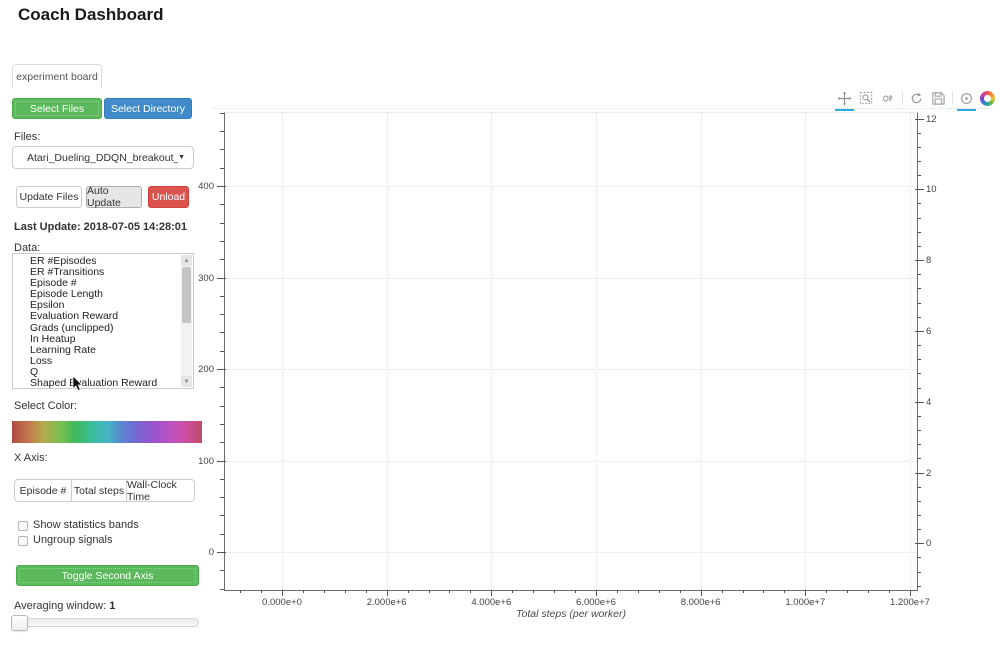 The image size is (1000, 653). I want to click on file-select-dropdown: Atari_Dueling_DDQN_breakout_new ▼, so click(103, 157).